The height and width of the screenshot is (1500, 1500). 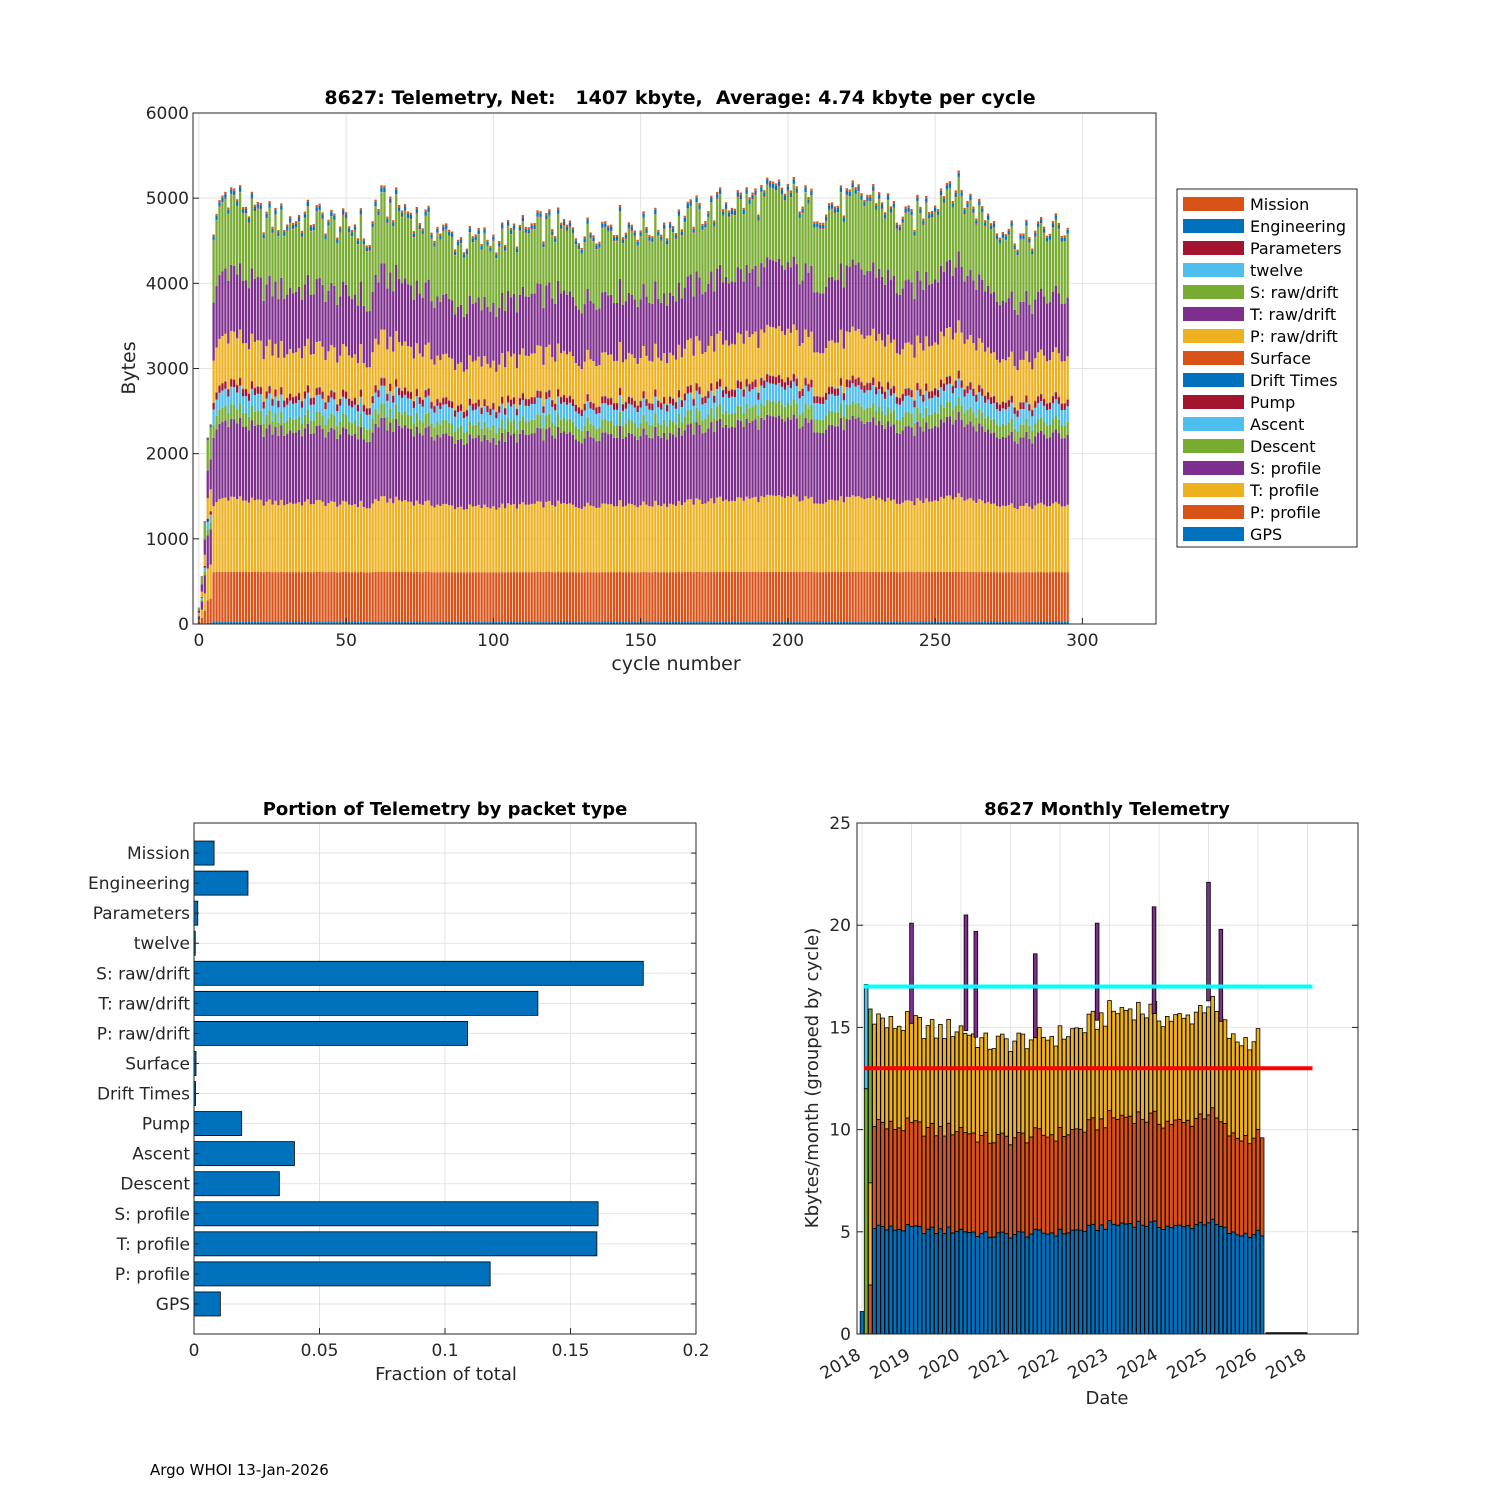 I want to click on fraction-chart-xlabel: Fraction of total, so click(x=446, y=1374).